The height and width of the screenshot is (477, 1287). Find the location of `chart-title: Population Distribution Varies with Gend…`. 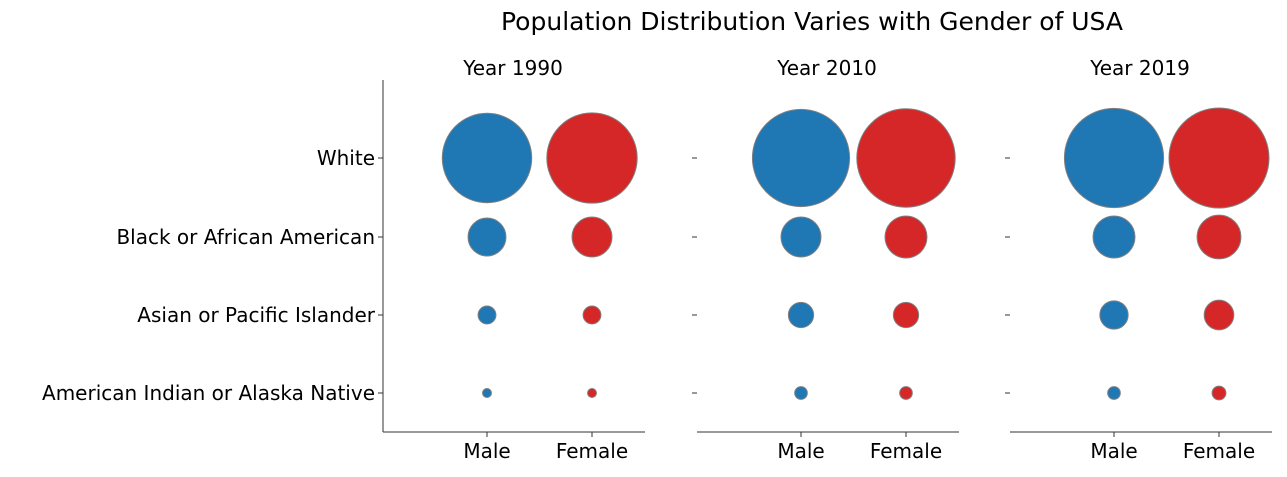

chart-title: Population Distribution Varies with Gend… is located at coordinates (812, 21).